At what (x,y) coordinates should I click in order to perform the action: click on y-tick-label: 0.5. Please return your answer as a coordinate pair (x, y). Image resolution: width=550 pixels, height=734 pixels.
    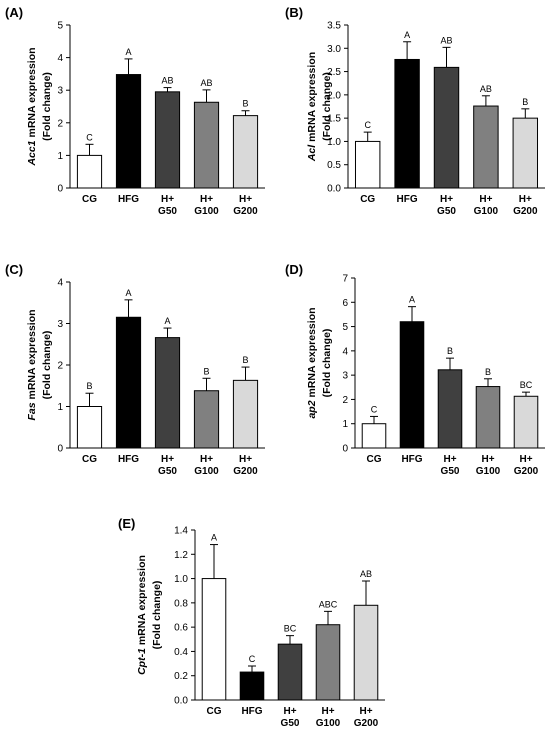
    Looking at the image, I should click on (334, 165).